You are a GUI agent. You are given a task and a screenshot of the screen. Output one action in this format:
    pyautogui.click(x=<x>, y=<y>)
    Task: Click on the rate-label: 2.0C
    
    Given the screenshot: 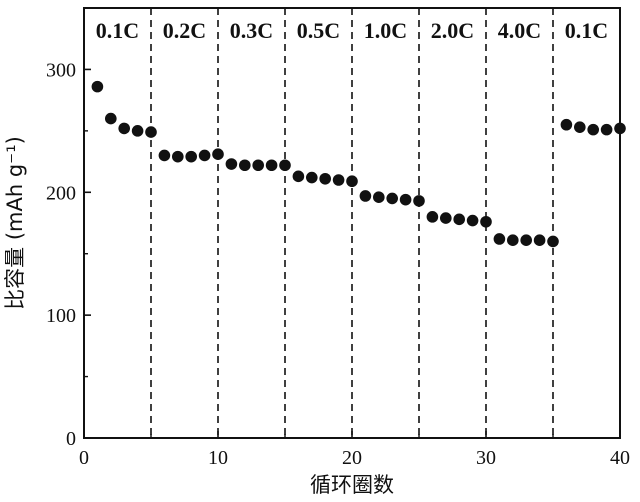 What is the action you would take?
    pyautogui.click(x=452, y=30)
    